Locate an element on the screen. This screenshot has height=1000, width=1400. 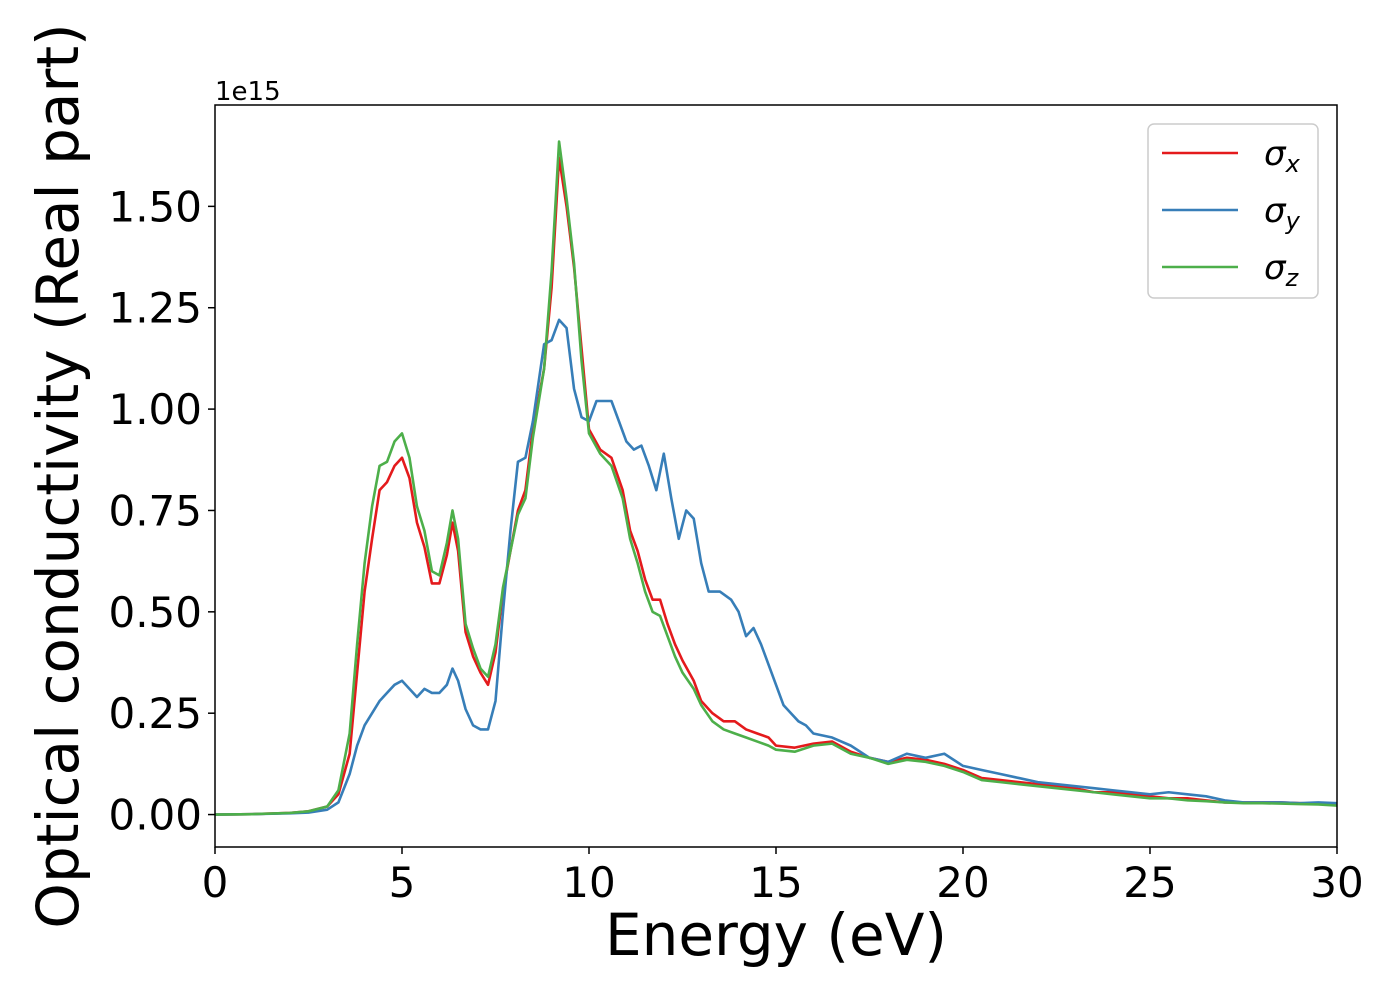
x-tick-label: 0 is located at coordinates (215, 882).